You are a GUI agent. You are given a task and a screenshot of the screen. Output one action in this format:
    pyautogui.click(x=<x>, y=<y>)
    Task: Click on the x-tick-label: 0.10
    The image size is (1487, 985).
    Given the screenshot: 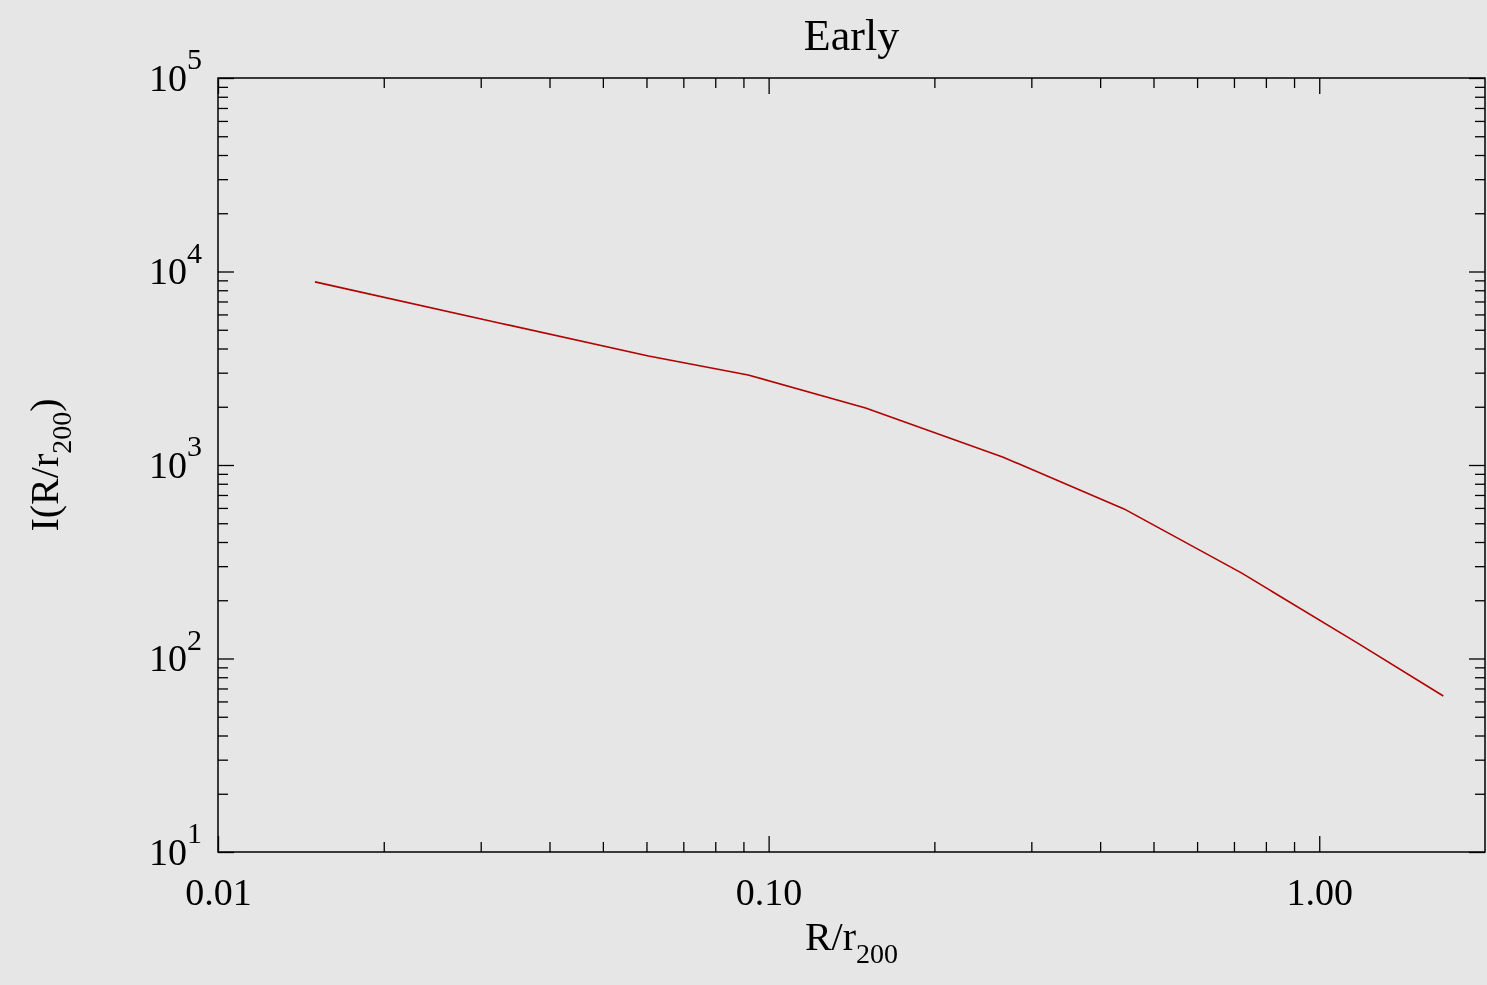 What is the action you would take?
    pyautogui.click(x=769, y=891)
    